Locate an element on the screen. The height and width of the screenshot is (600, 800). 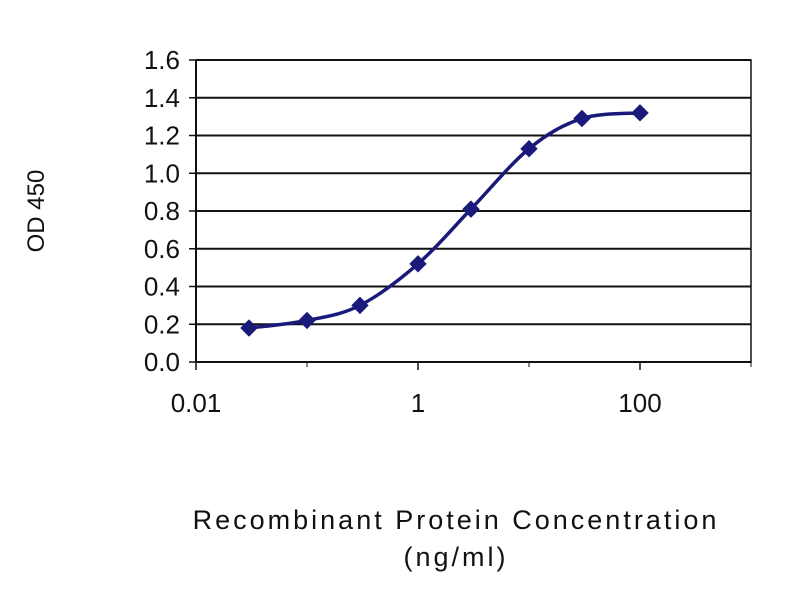
x-tick-label: 0.01 is located at coordinates (196, 403).